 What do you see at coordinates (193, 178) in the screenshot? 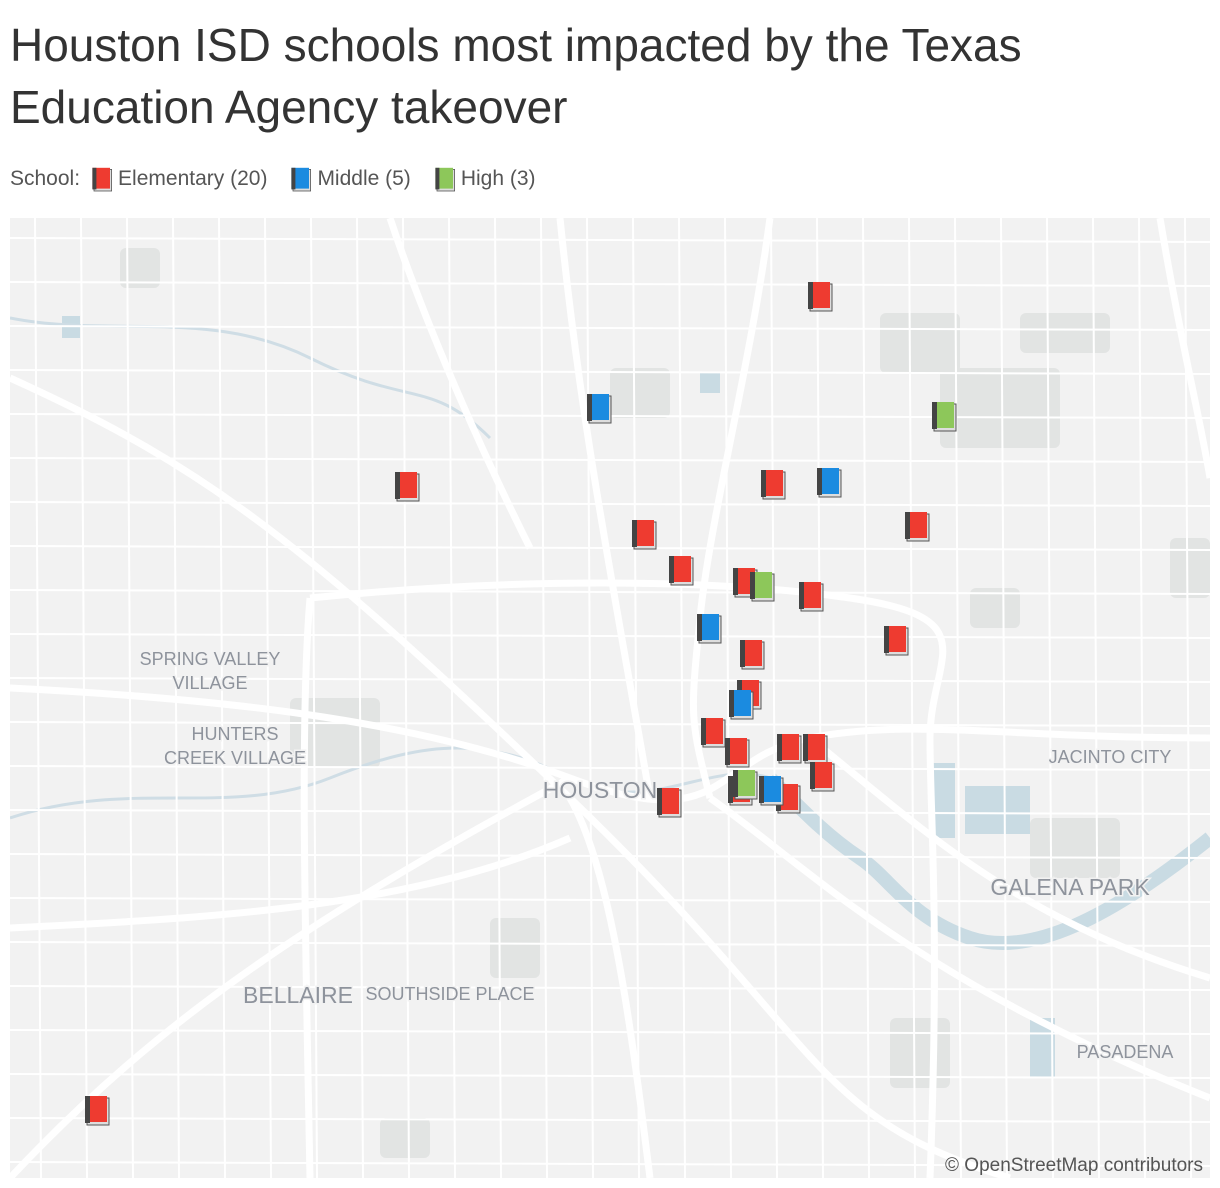
I see `legend-text: Elementary (20)` at bounding box center [193, 178].